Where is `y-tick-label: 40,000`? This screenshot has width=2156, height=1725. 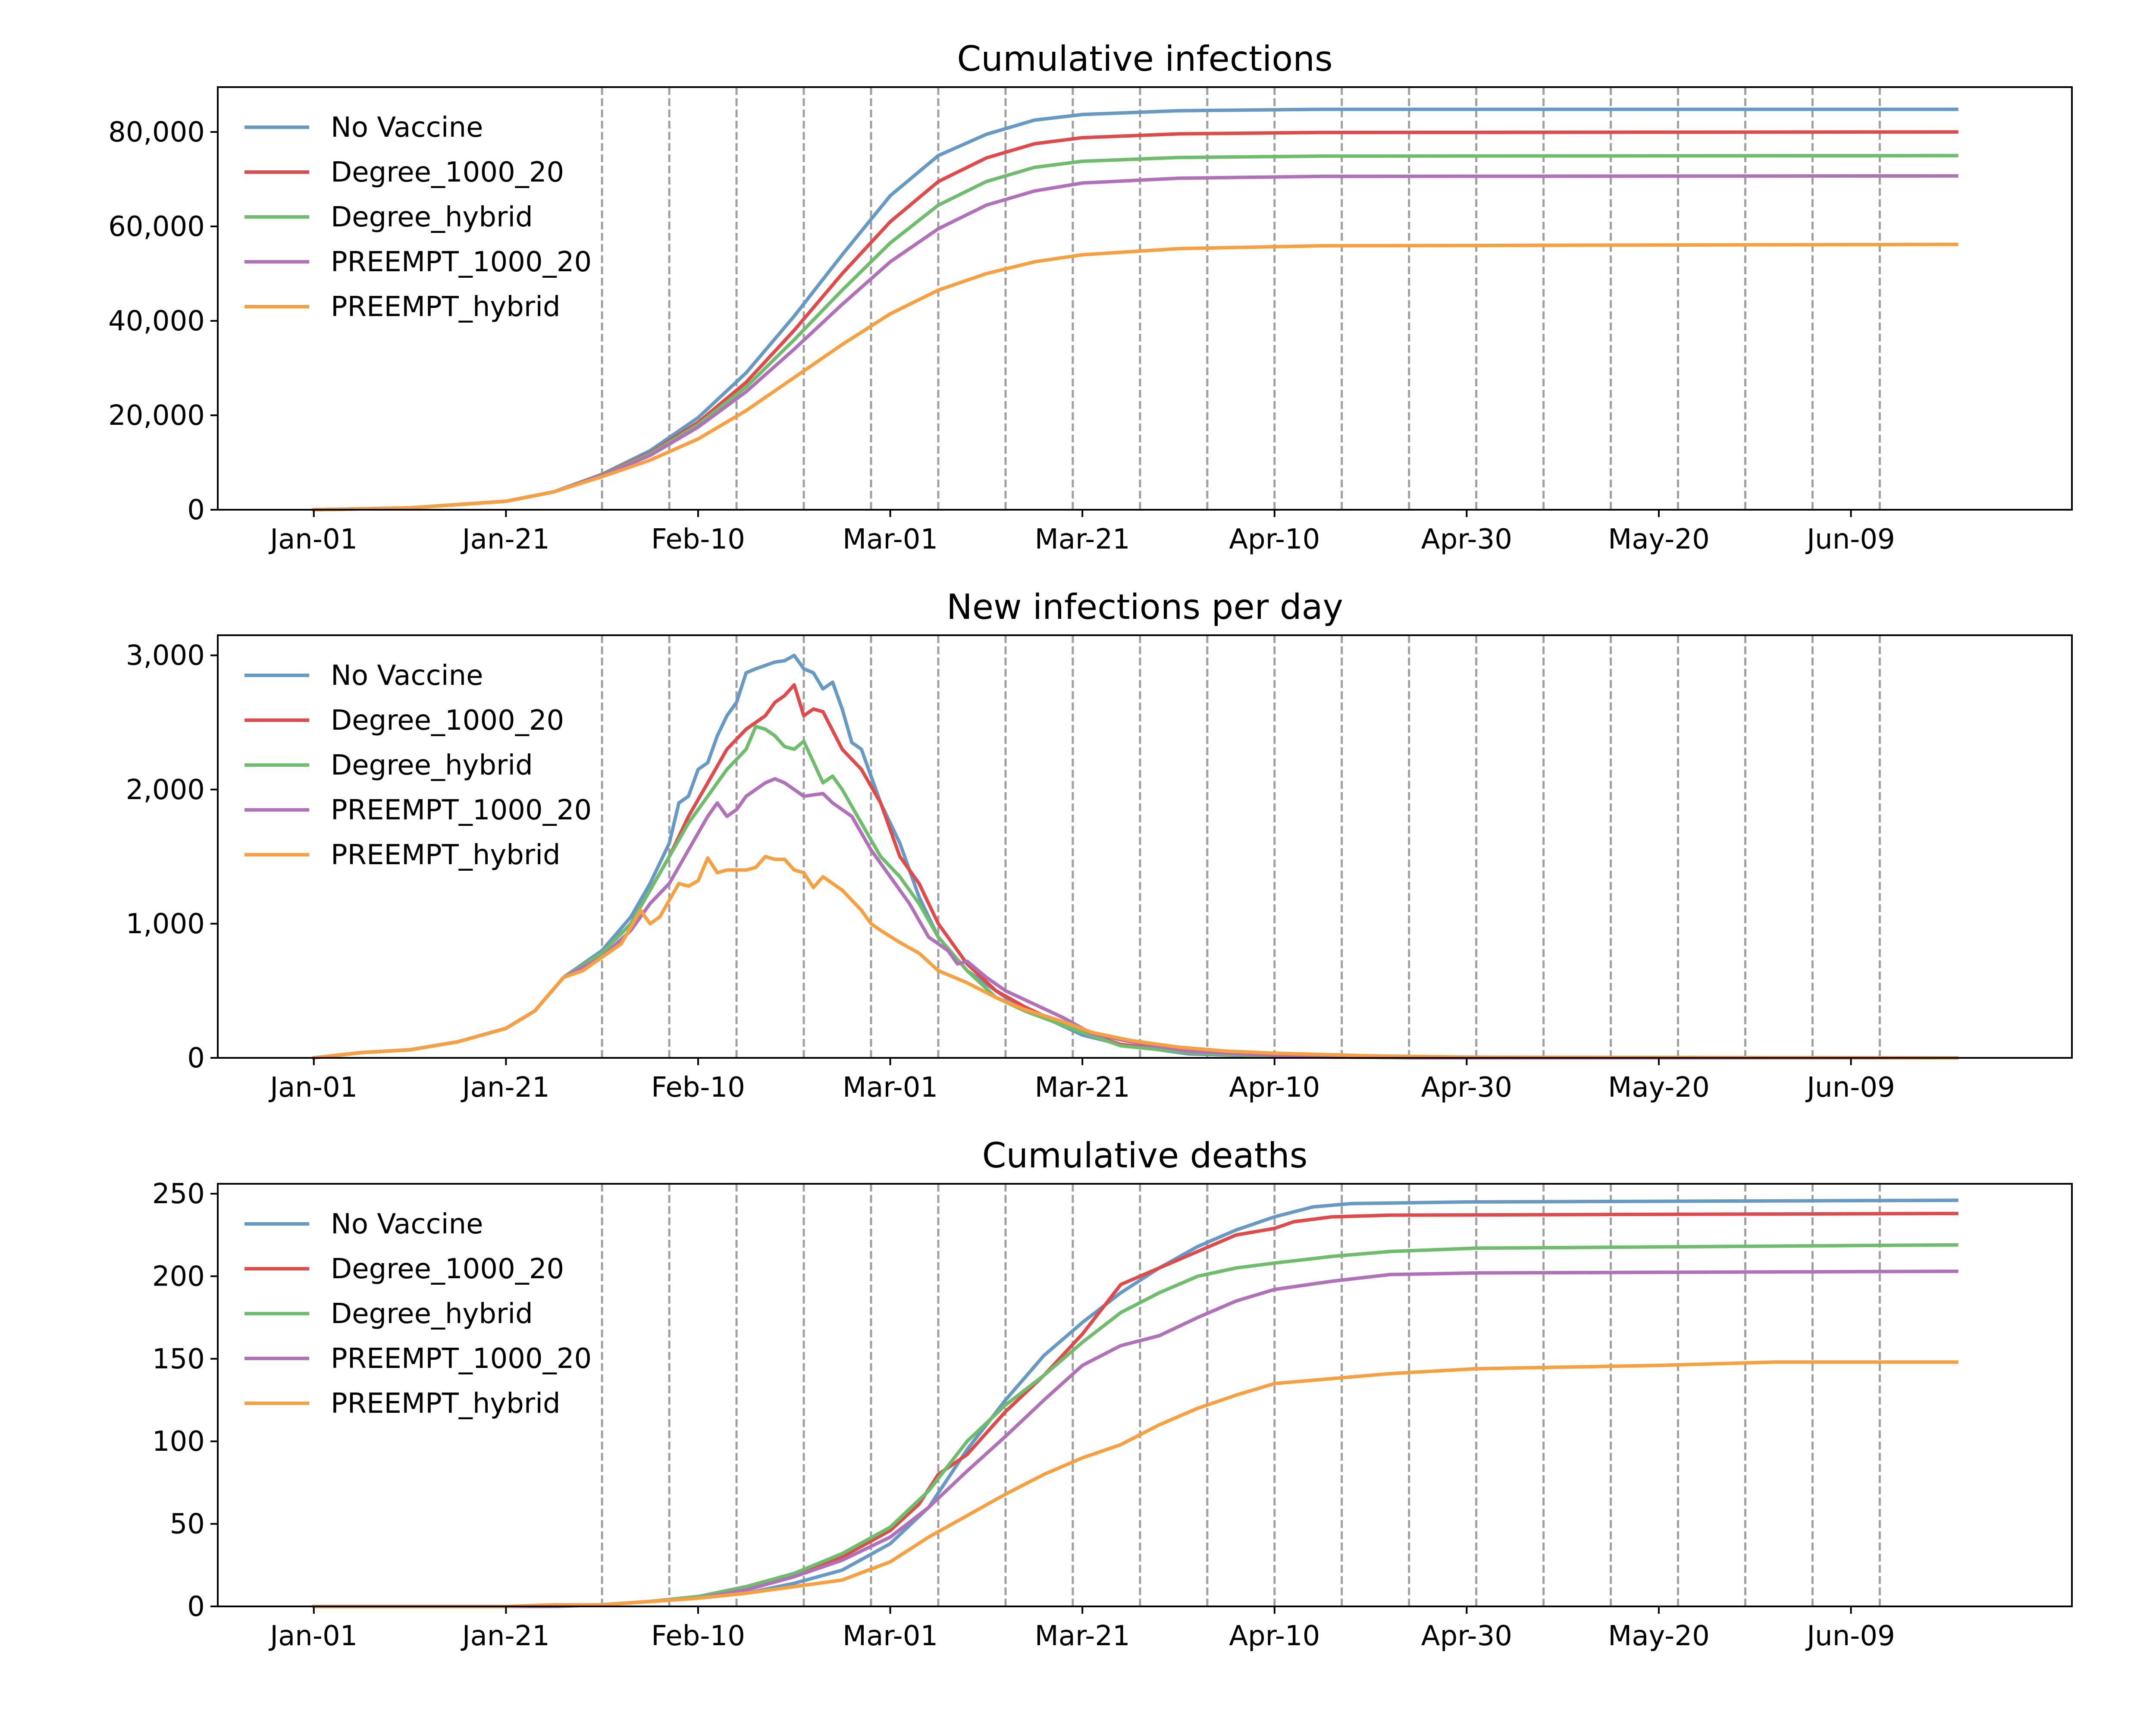 y-tick-label: 40,000 is located at coordinates (156, 321).